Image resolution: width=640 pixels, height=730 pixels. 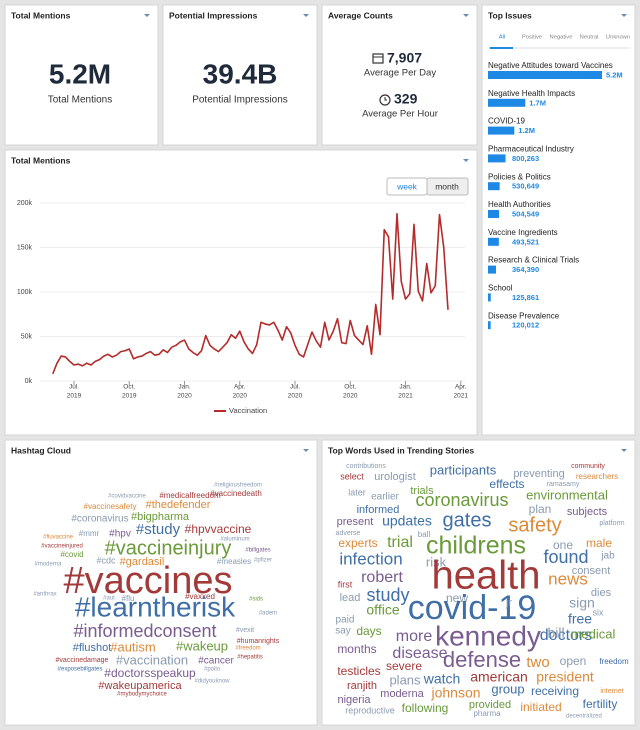 What do you see at coordinates (490, 705) in the screenshot?
I see `cloud-word: provided` at bounding box center [490, 705].